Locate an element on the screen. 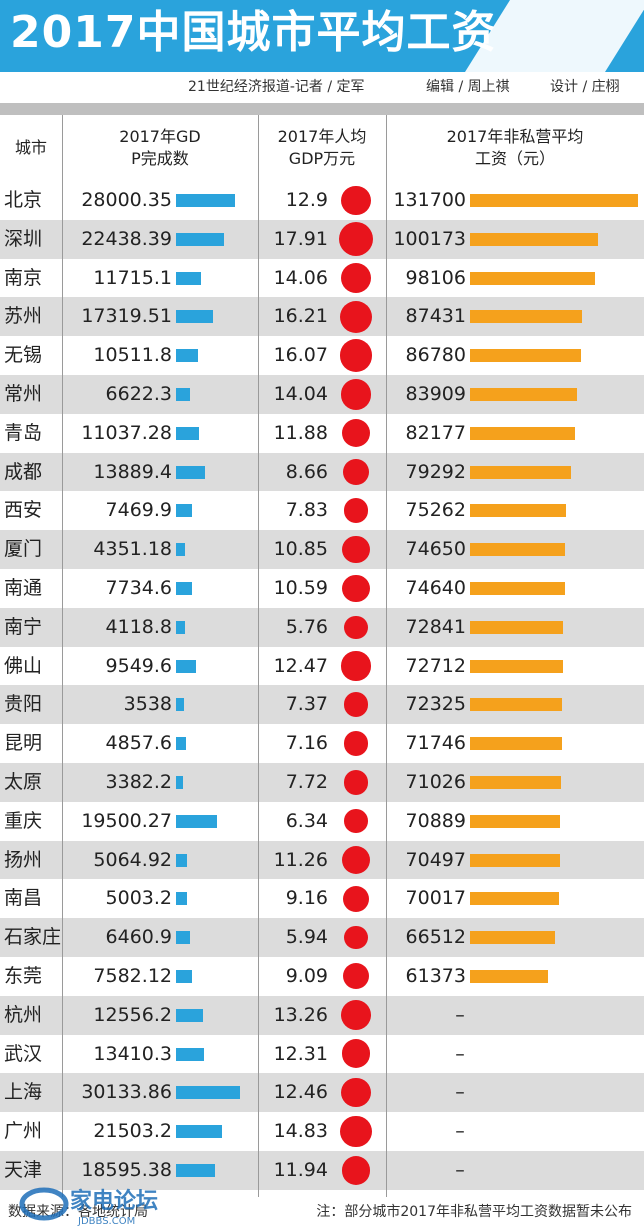 Image resolution: width=644 pixels, height=1230 pixels. title-banner: 2017中国城市平均工资 is located at coordinates (322, 36).